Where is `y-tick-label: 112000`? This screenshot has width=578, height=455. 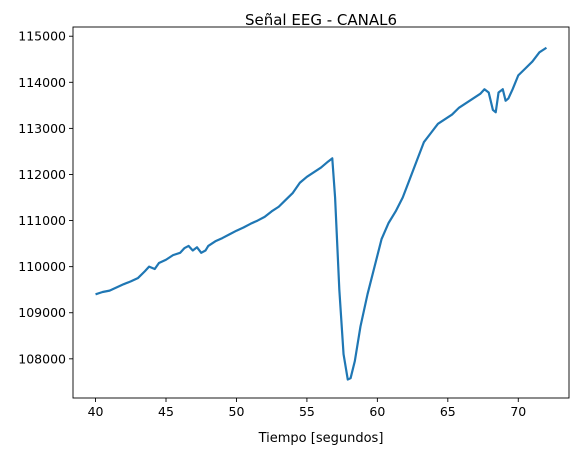
y-tick-label: 112000 is located at coordinates (42, 174).